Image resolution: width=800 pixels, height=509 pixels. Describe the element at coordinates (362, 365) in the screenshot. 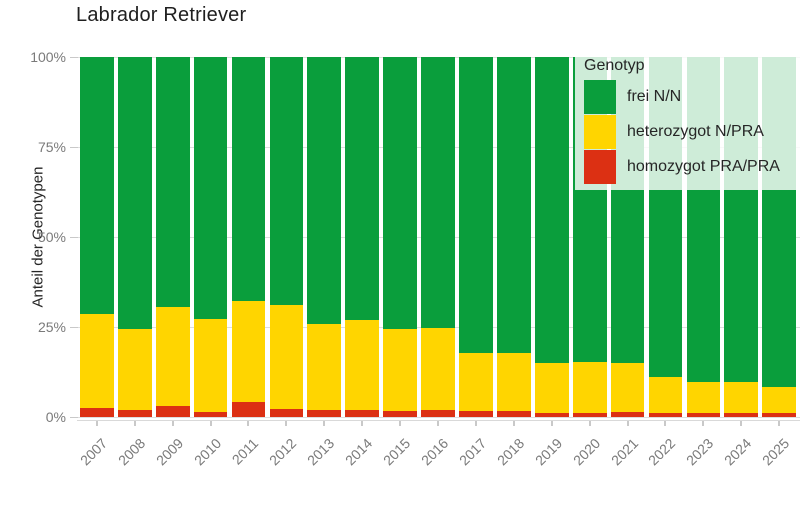

I see `bar-segment-2014-heterozygot-n-pra` at that location.